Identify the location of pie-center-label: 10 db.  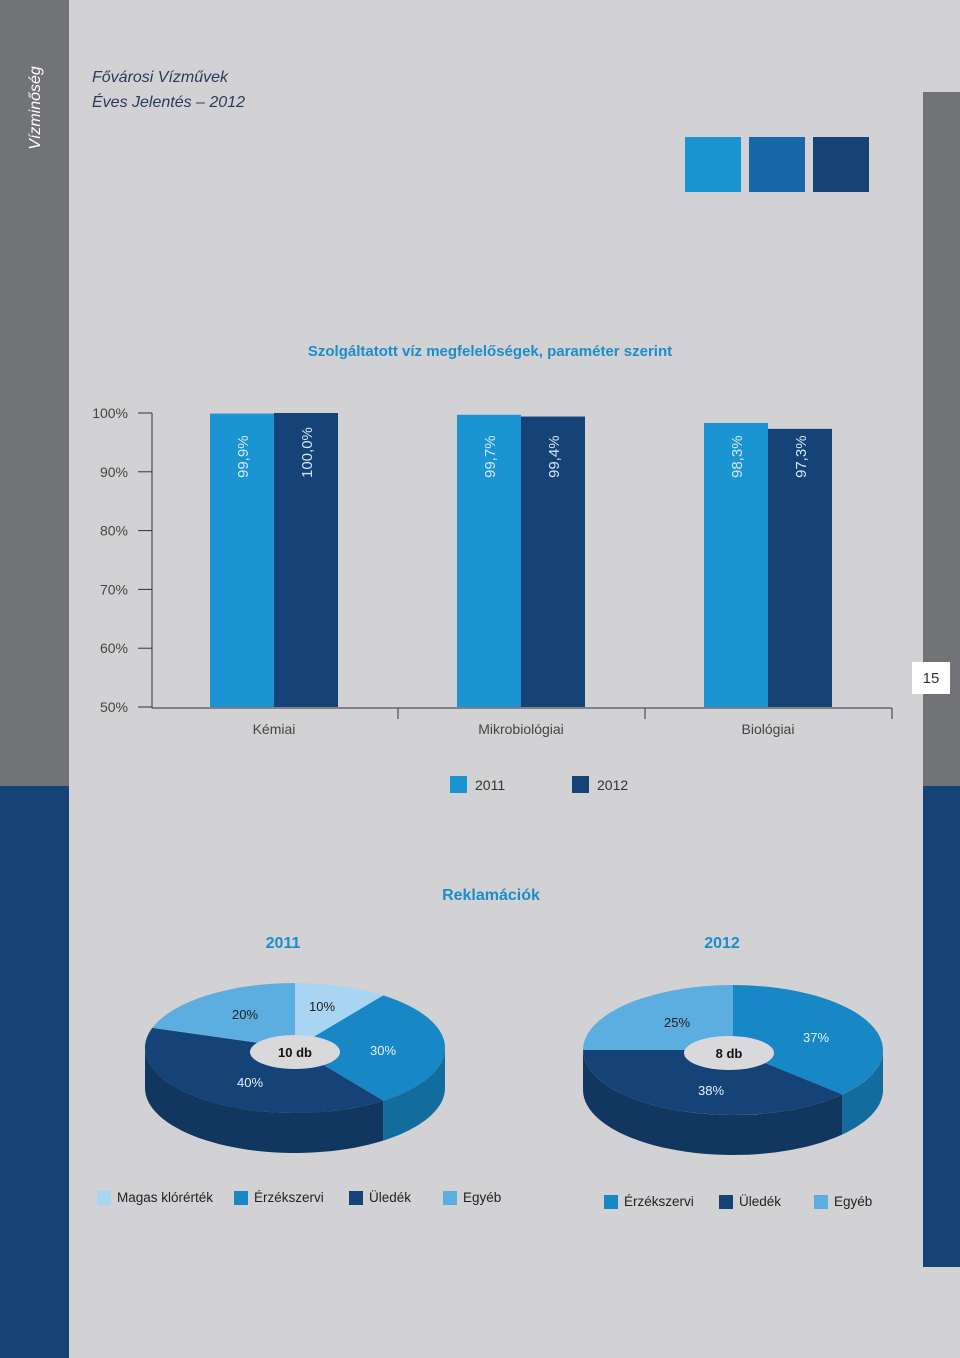
(295, 1052).